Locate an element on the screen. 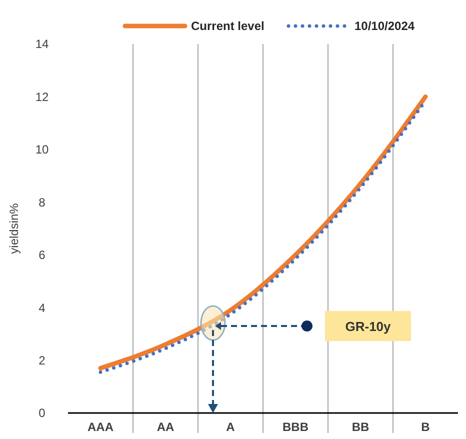  x-tick-label: A is located at coordinates (231, 427).